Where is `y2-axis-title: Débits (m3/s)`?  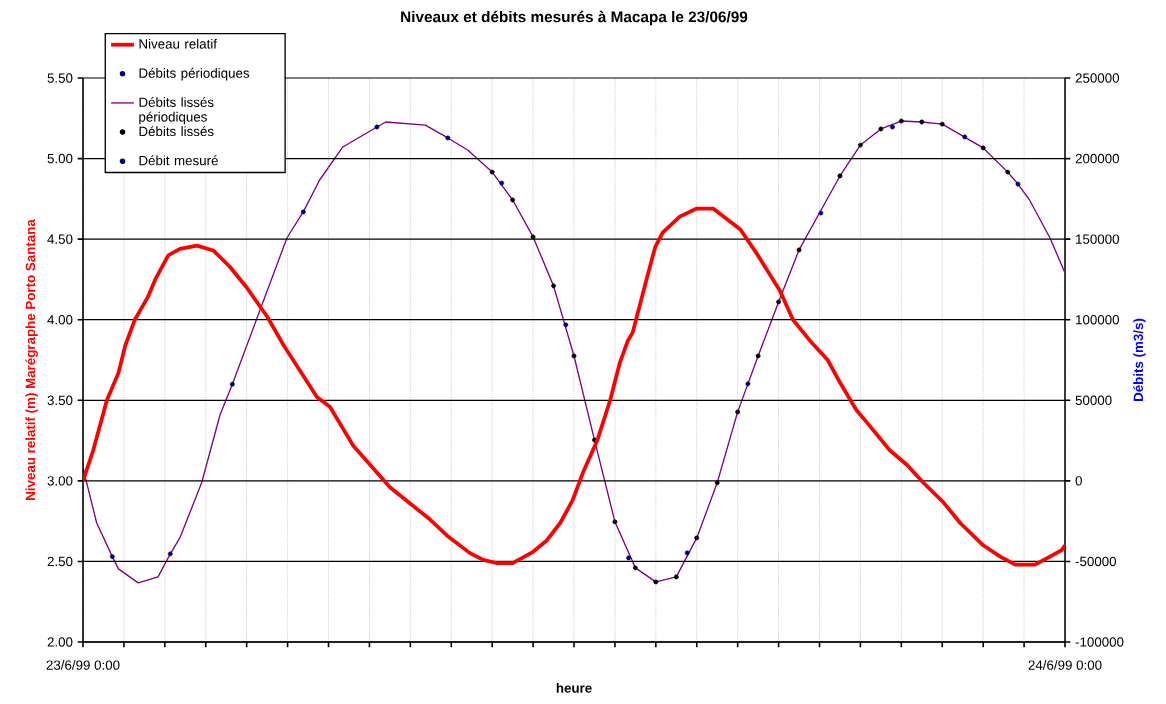
y2-axis-title: Débits (m3/s) is located at coordinates (1139, 359).